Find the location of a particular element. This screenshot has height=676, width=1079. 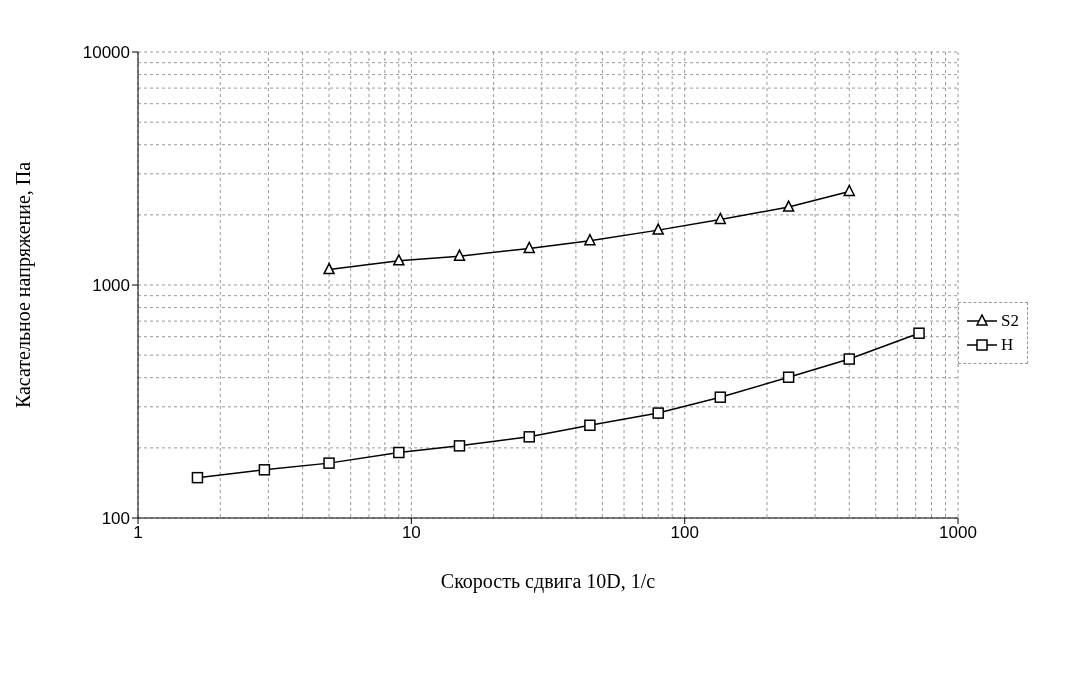

x-tick-label: 1 is located at coordinates (138, 533).